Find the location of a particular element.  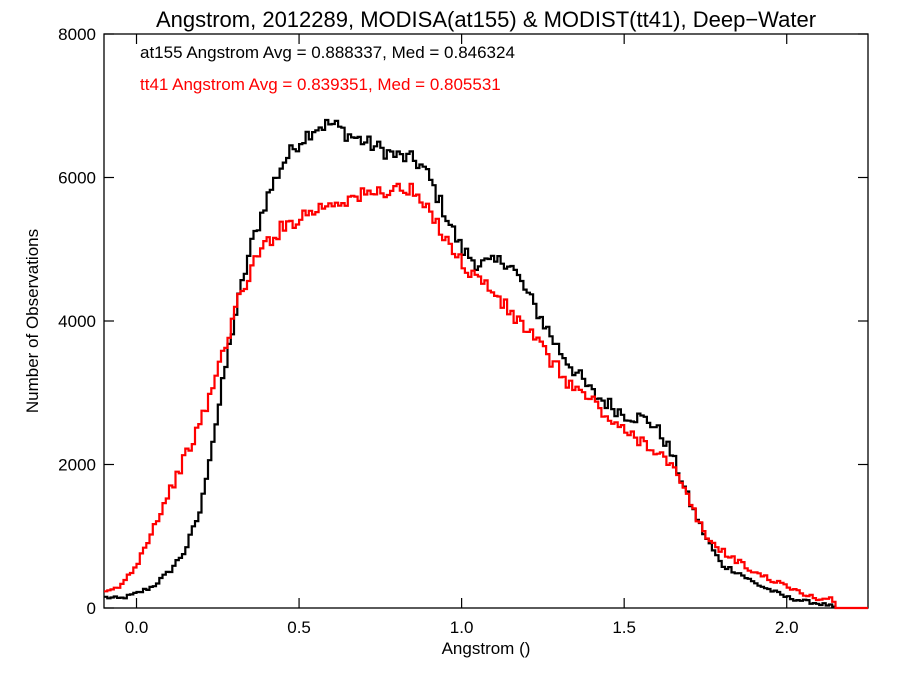

x-tick-label: 2.0 is located at coordinates (787, 627).